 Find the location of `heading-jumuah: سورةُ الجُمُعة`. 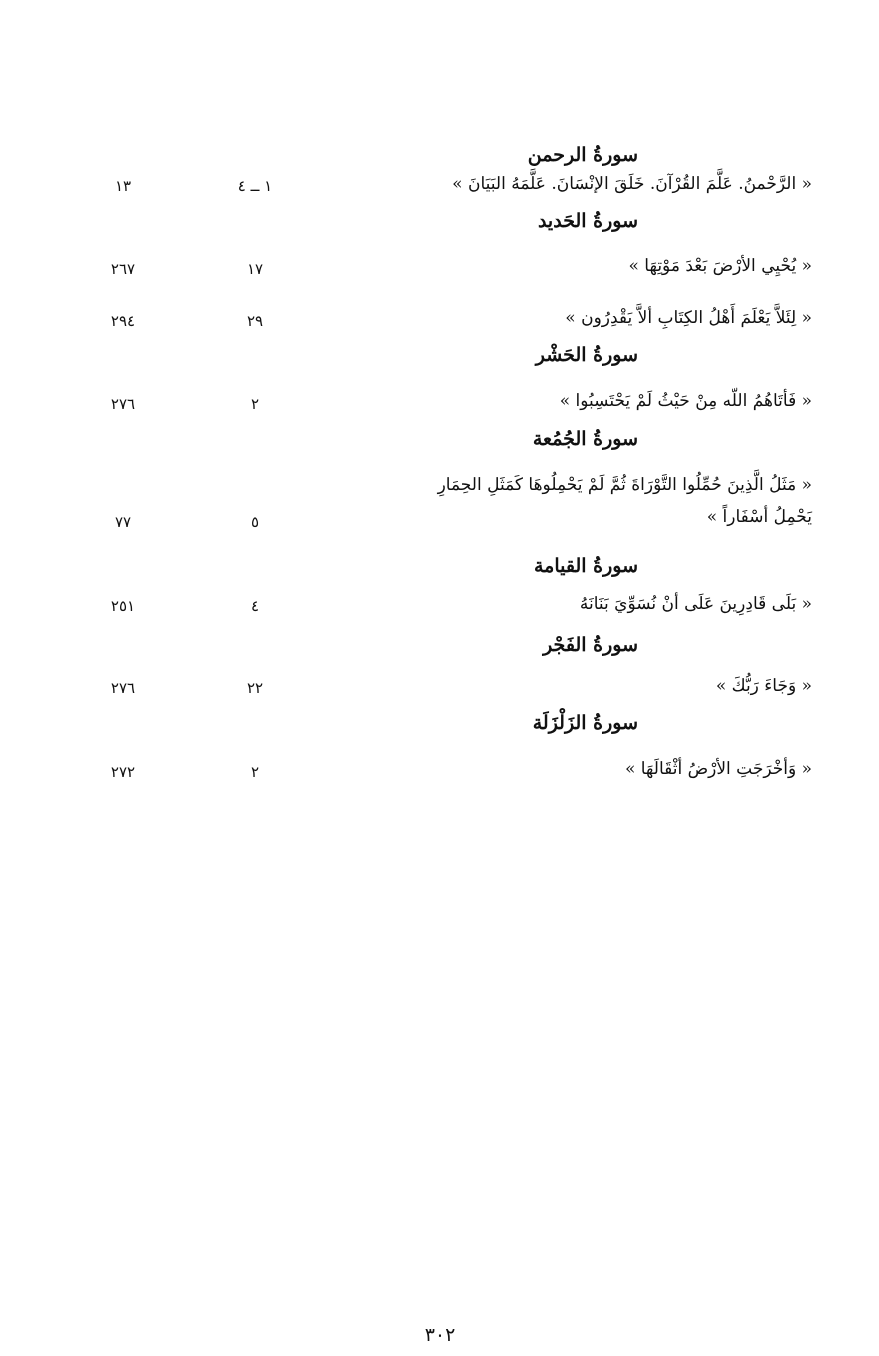

heading-jumuah: سورةُ الجُمُعة is located at coordinates (585, 439).